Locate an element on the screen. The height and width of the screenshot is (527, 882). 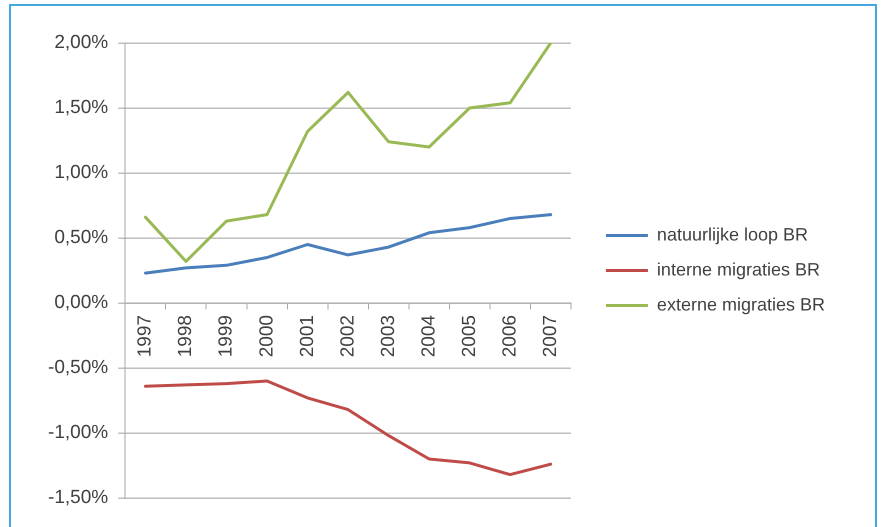
x-tick-label: 2007 is located at coordinates (550, 336).